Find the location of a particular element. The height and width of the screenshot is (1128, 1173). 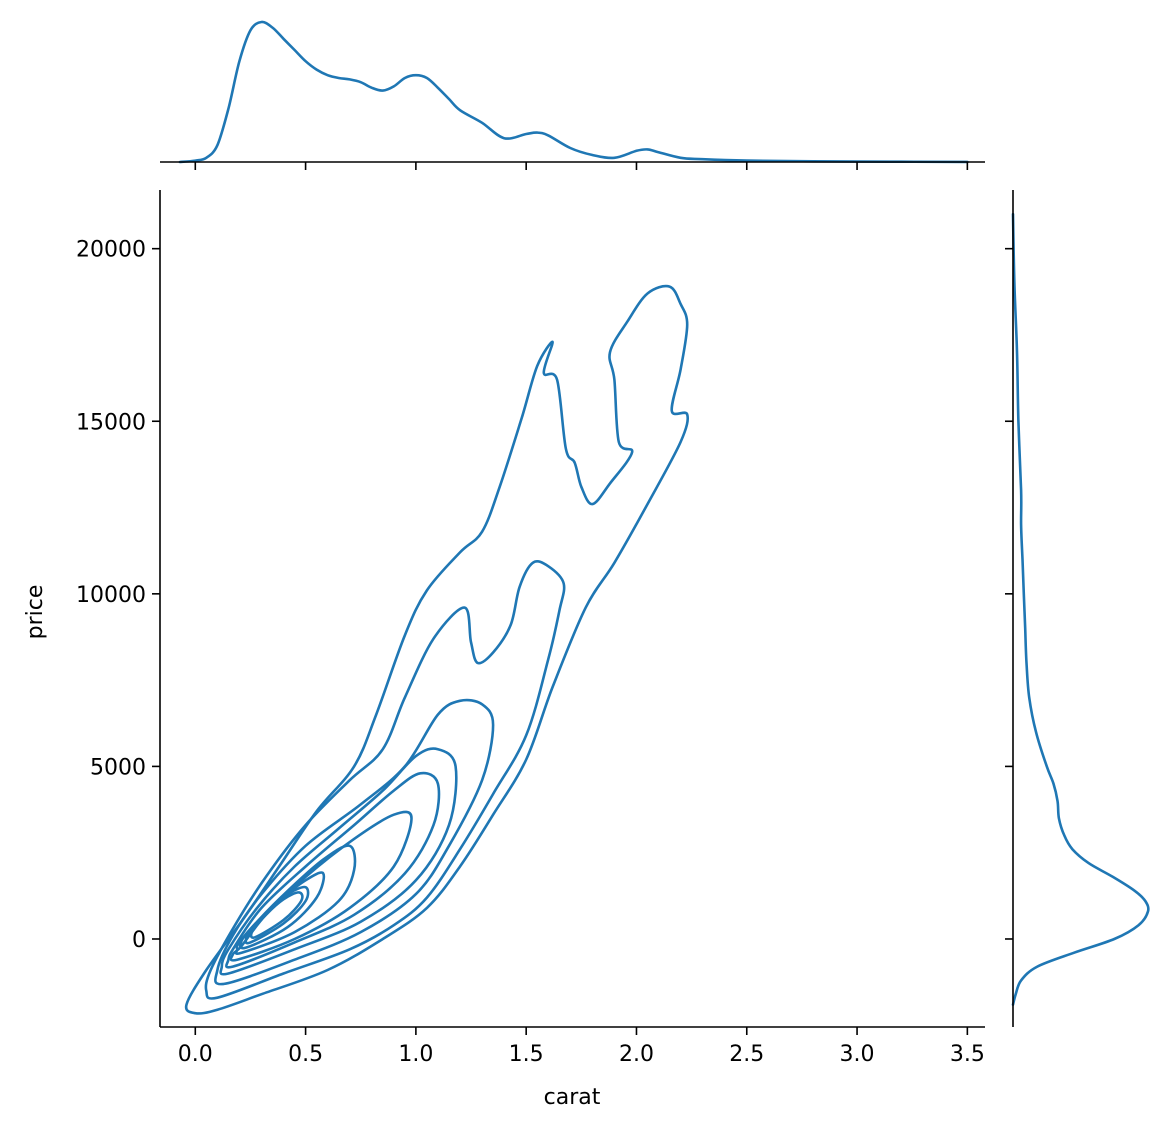

y-tick-label: 15000 is located at coordinates (111, 422).